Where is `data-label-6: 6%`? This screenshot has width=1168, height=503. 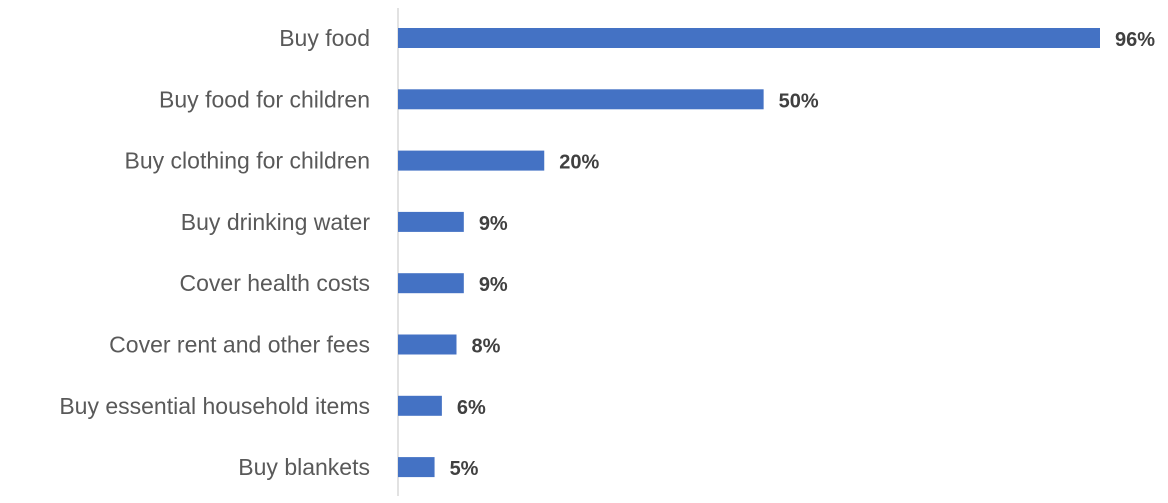
data-label-6: 6% is located at coordinates (471, 408).